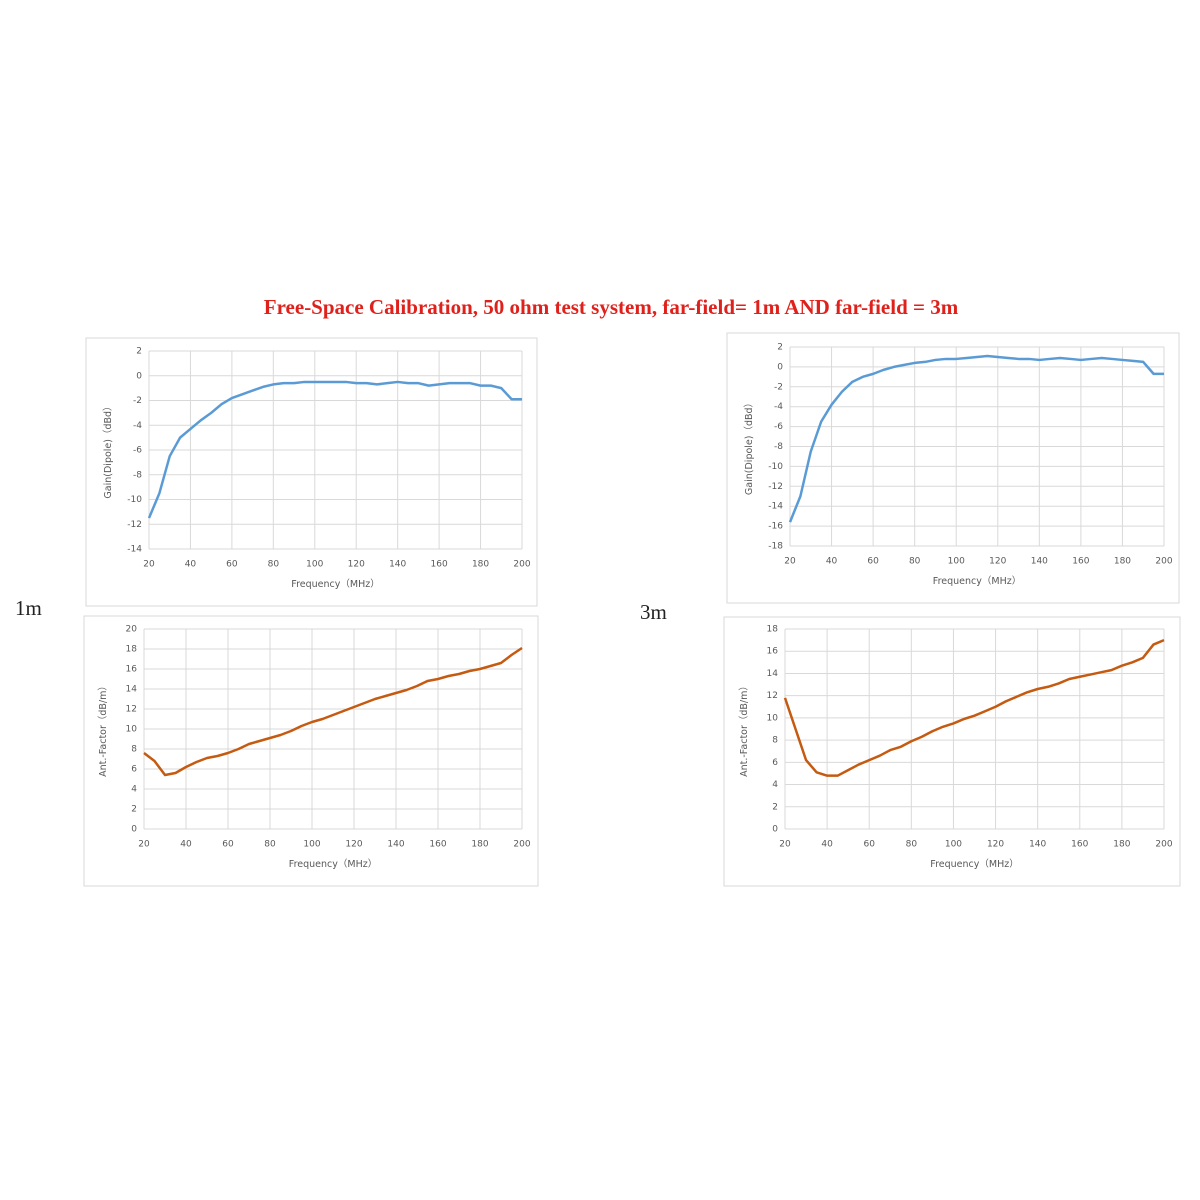 The height and width of the screenshot is (1200, 1200). I want to click on y-tick-label: -18, so click(775, 547).